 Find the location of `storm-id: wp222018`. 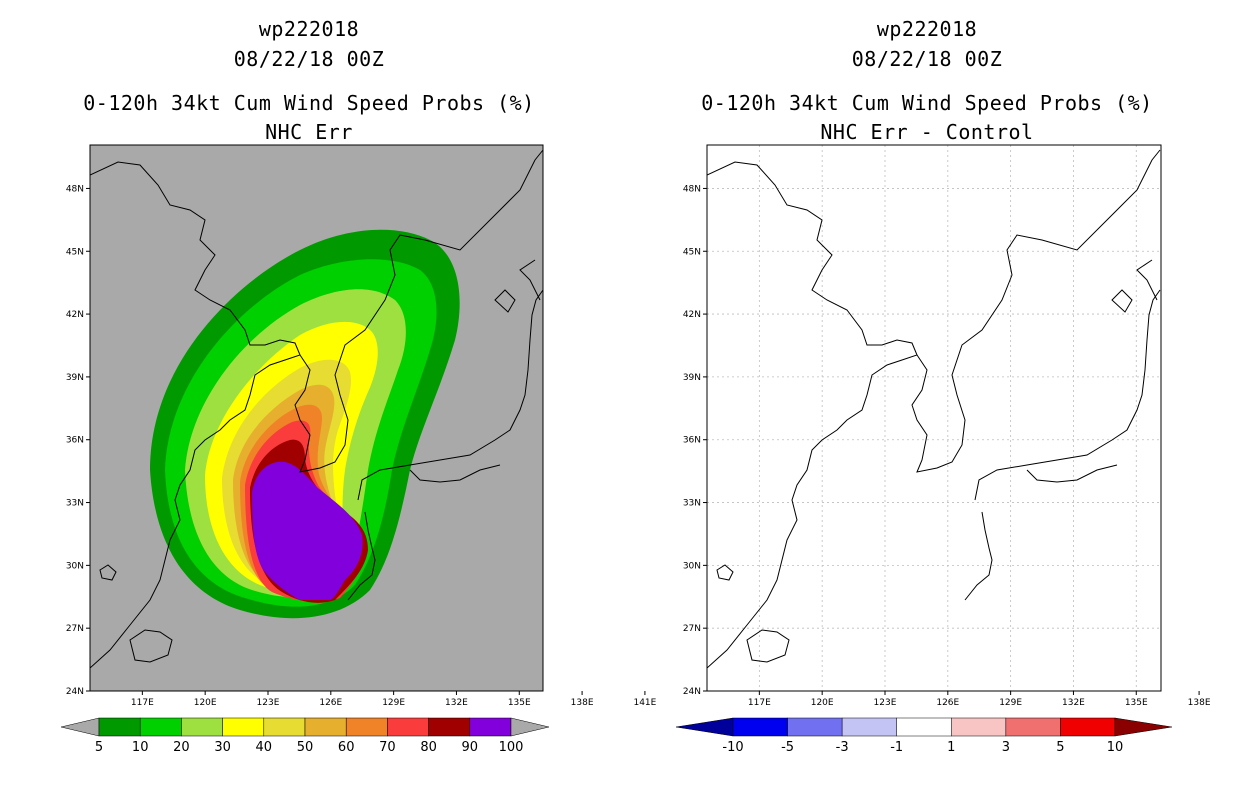

storm-id: wp222018 is located at coordinates (927, 29).